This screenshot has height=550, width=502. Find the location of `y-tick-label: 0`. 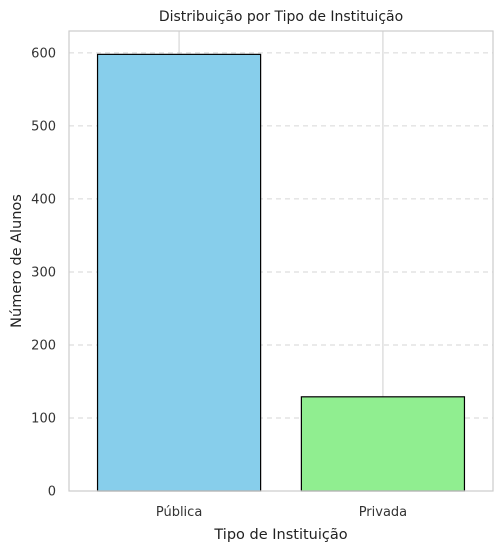

y-tick-label: 0 is located at coordinates (52, 492).